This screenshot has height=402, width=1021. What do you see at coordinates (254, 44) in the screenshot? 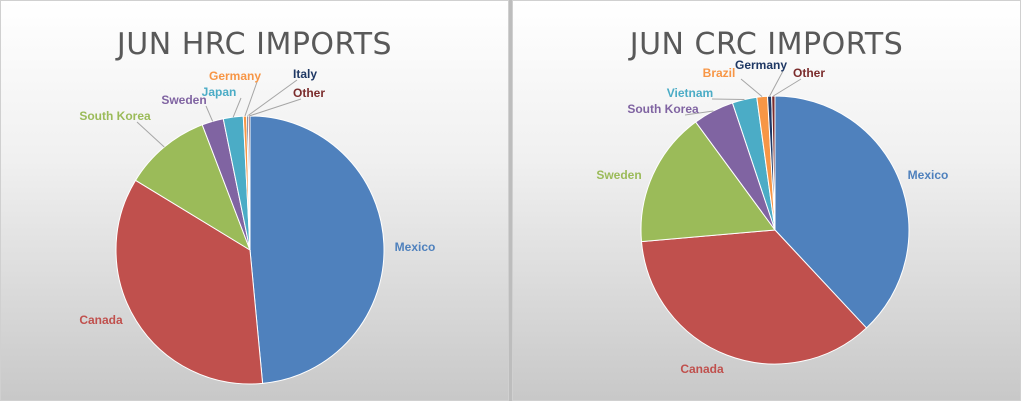
I see `hrc-chart-title: JUN HRC IMPORTS` at bounding box center [254, 44].